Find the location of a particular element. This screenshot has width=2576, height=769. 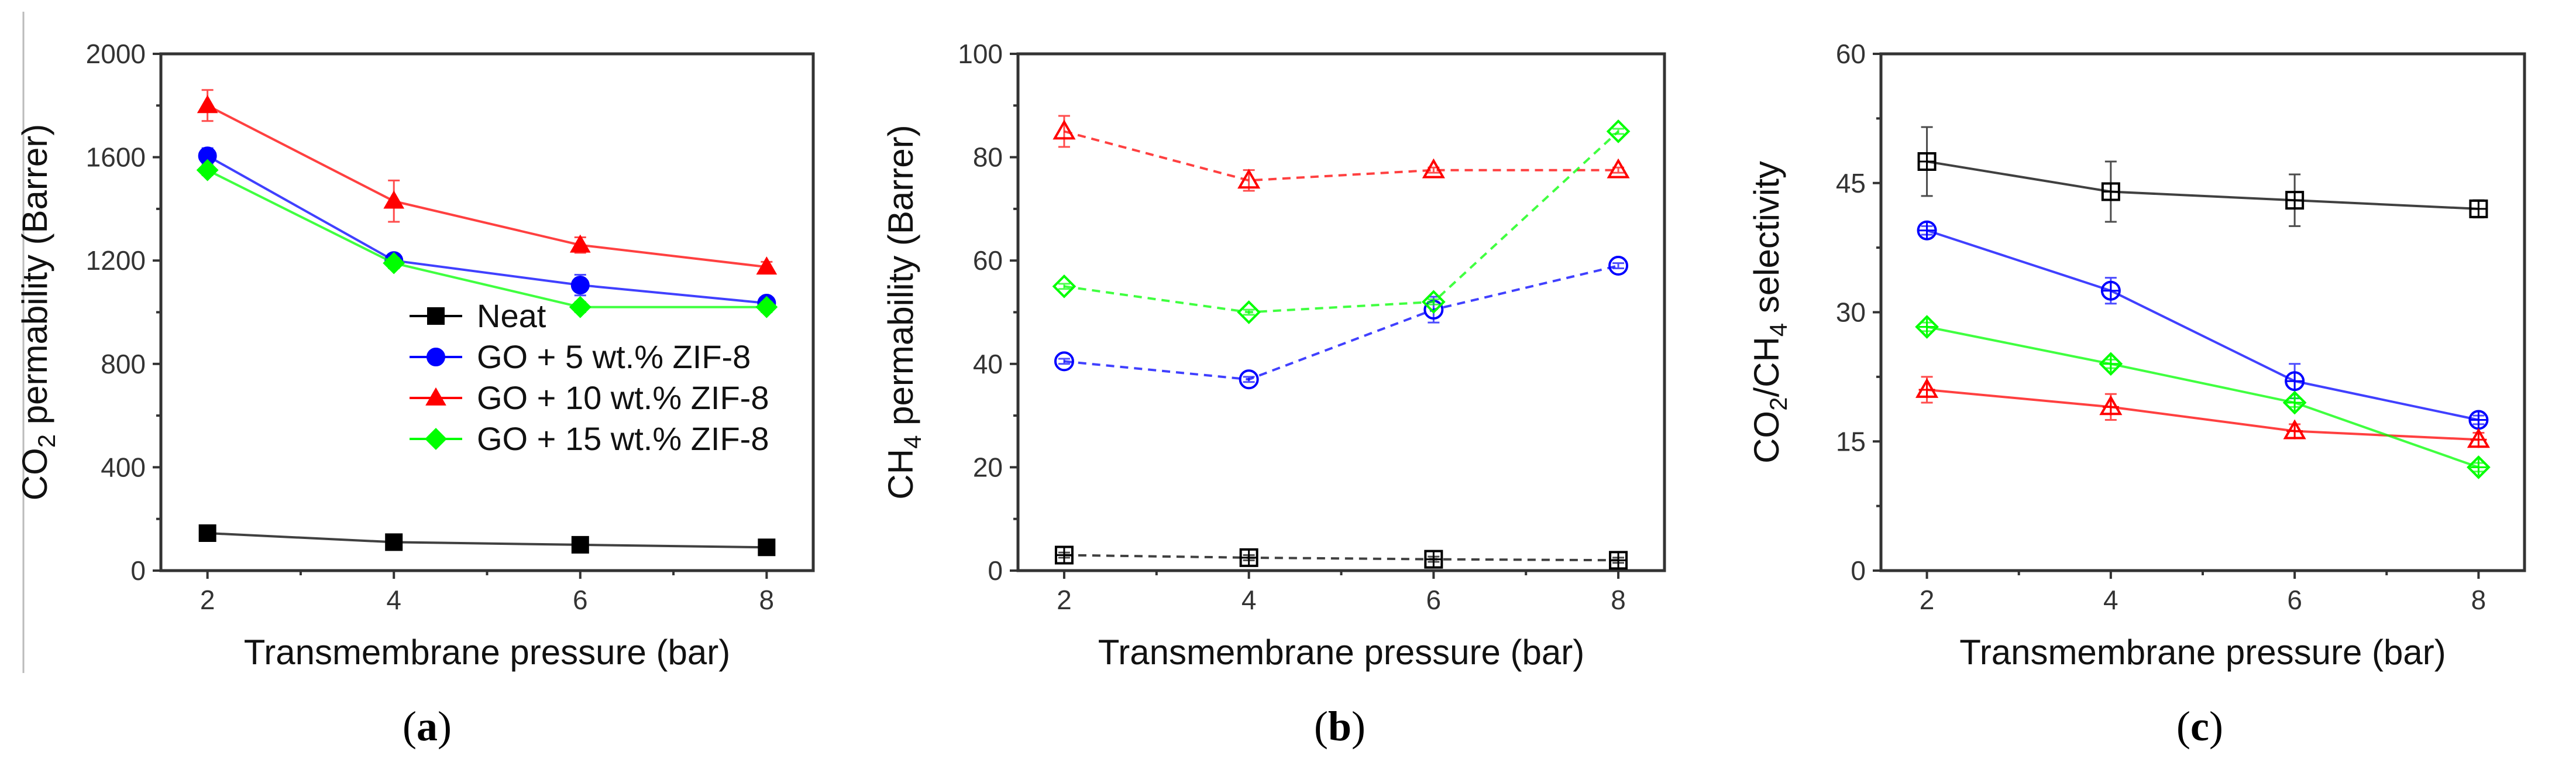

y-axis-label: CO2 permability (Barrer) is located at coordinates (38, 312).